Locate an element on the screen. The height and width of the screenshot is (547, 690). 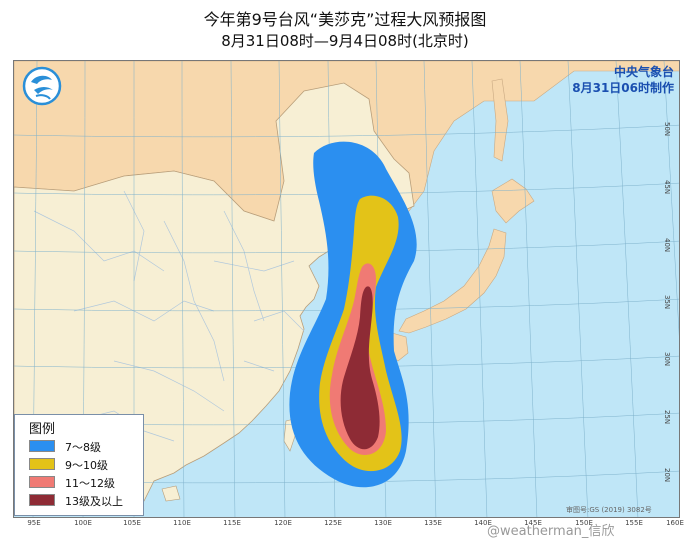
cma-logo-icon is located at coordinates (42, 86).